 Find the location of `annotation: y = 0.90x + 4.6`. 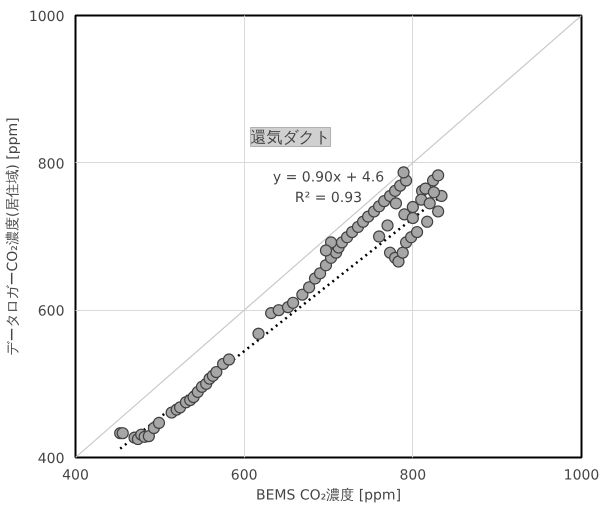

annotation: y = 0.90x + 4.6 is located at coordinates (328, 178).